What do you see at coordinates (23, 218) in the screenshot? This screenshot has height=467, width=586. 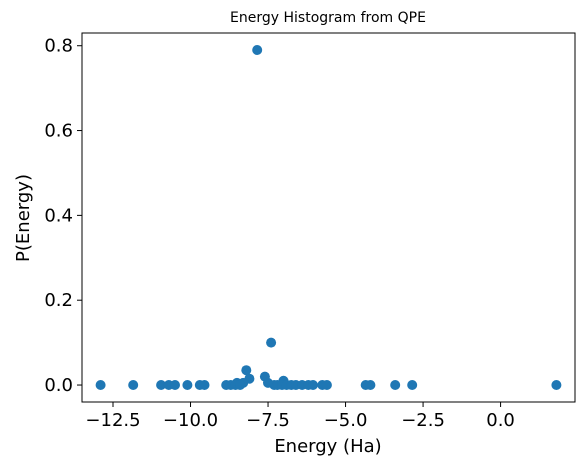 I see `y-axis-label: P(Energy)` at bounding box center [23, 218].